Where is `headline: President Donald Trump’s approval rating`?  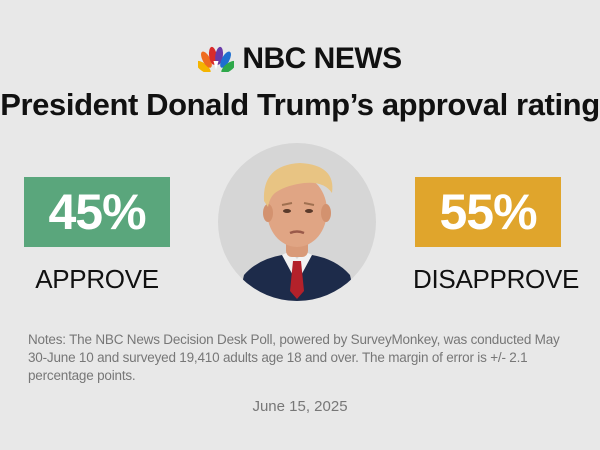
headline: President Donald Trump’s approval rating is located at coordinates (300, 104).